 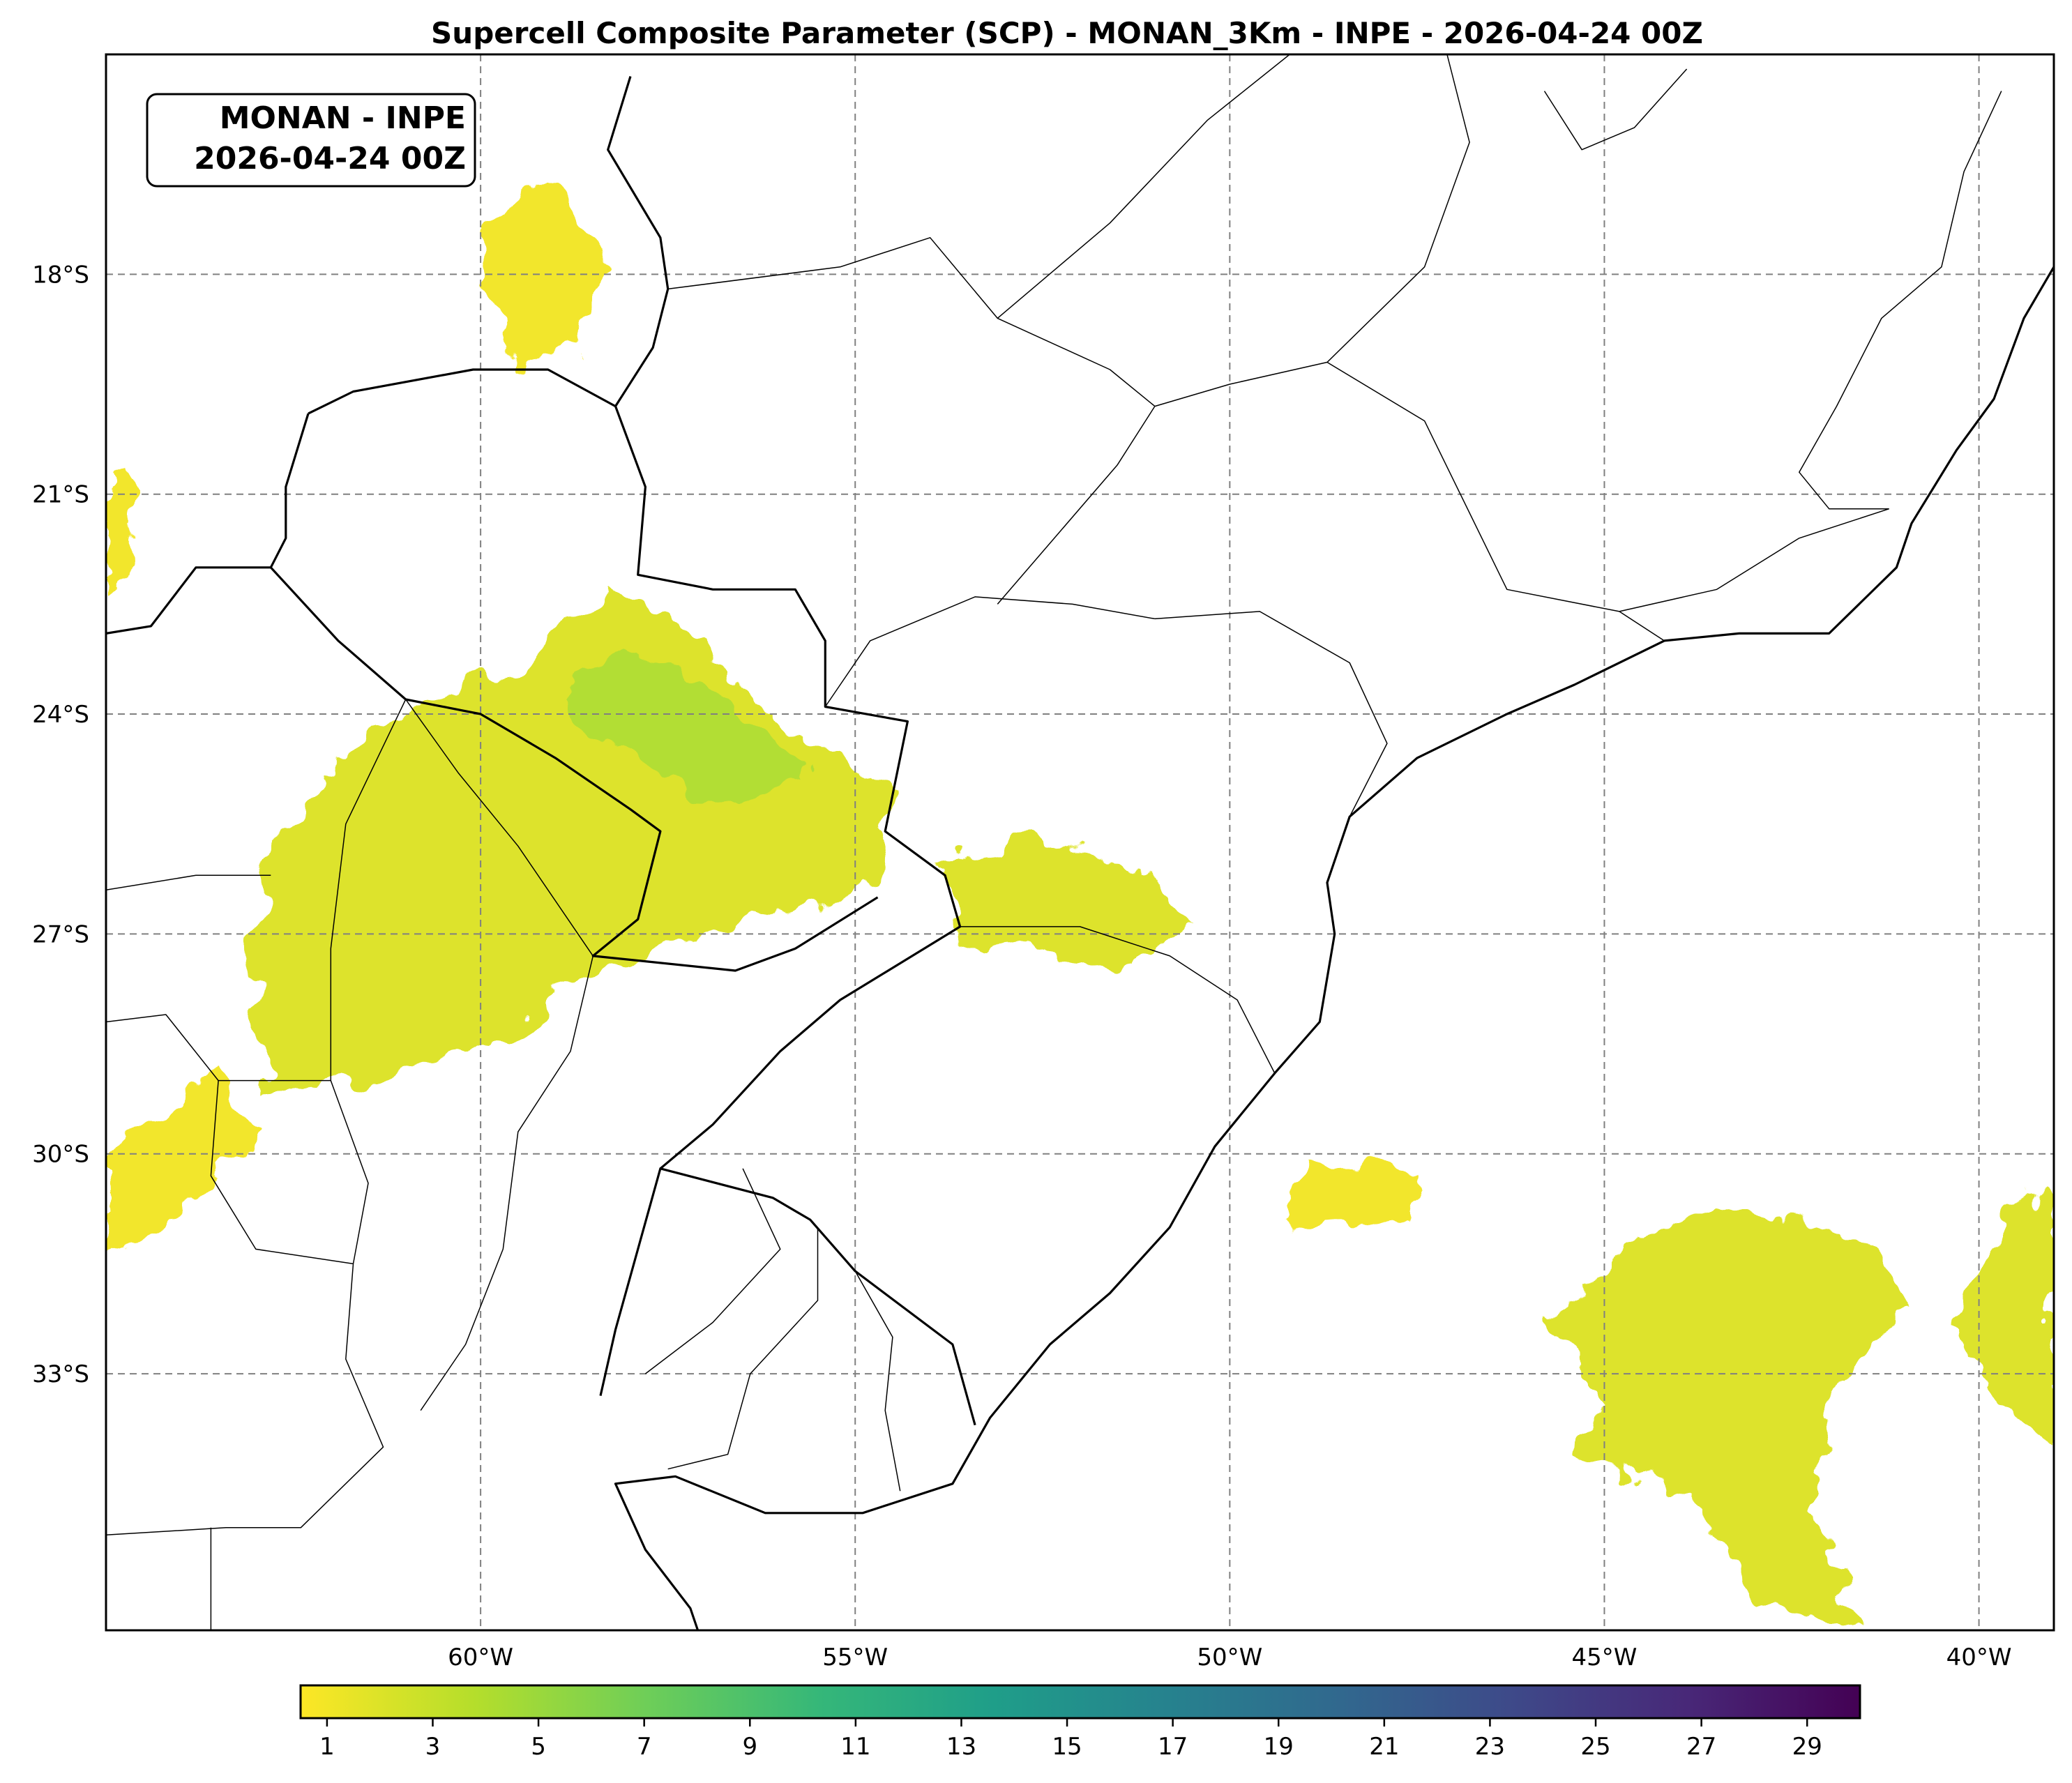 I want to click on colorbar-tick-label: 11, so click(x=855, y=1747).